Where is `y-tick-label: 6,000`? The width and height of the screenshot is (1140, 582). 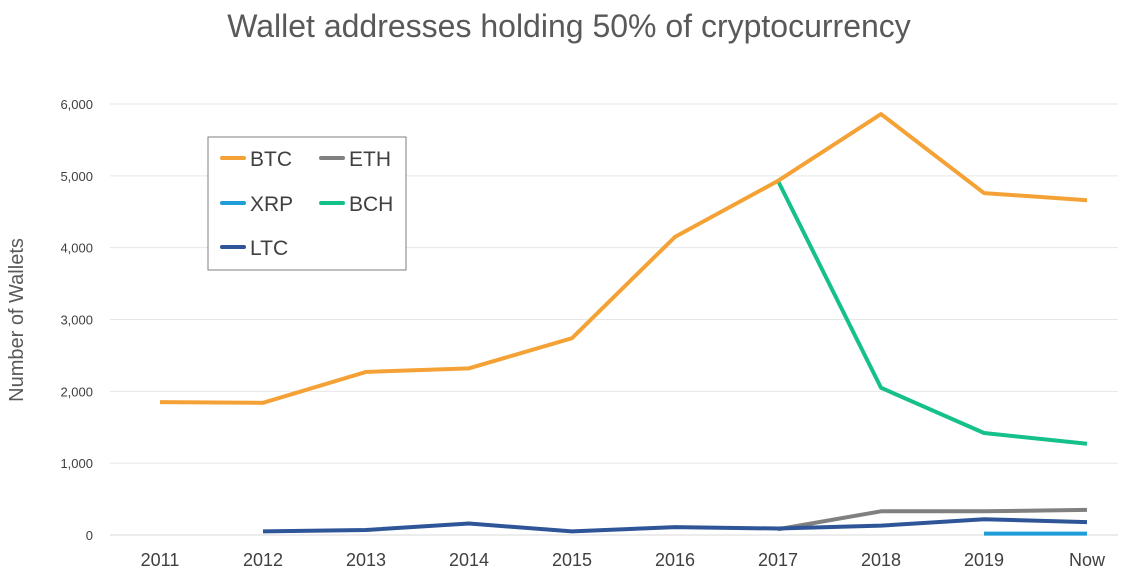
y-tick-label: 6,000 is located at coordinates (76, 104).